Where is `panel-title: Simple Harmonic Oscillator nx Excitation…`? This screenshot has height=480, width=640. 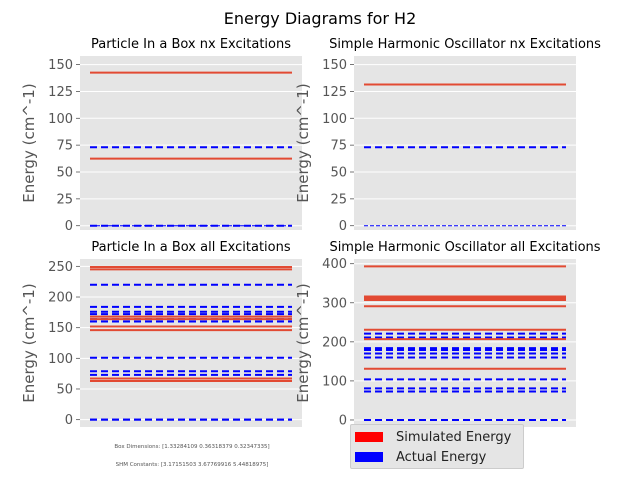 panel-title: Simple Harmonic Oscillator nx Excitation… is located at coordinates (465, 44).